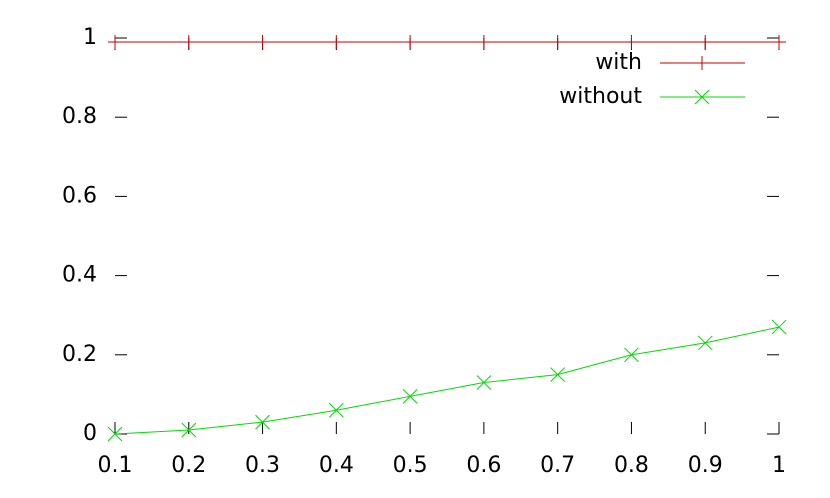 The width and height of the screenshot is (830, 498). Describe the element at coordinates (600, 96) in the screenshot. I see `legend-label: without` at that location.